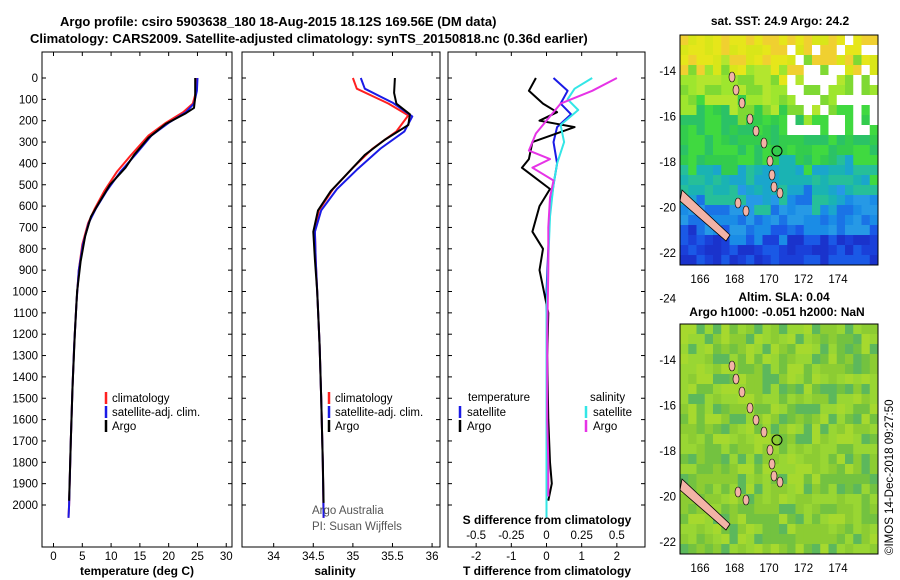  Describe the element at coordinates (572, 287) in the screenshot. I see `series-line-s-argo` at that location.